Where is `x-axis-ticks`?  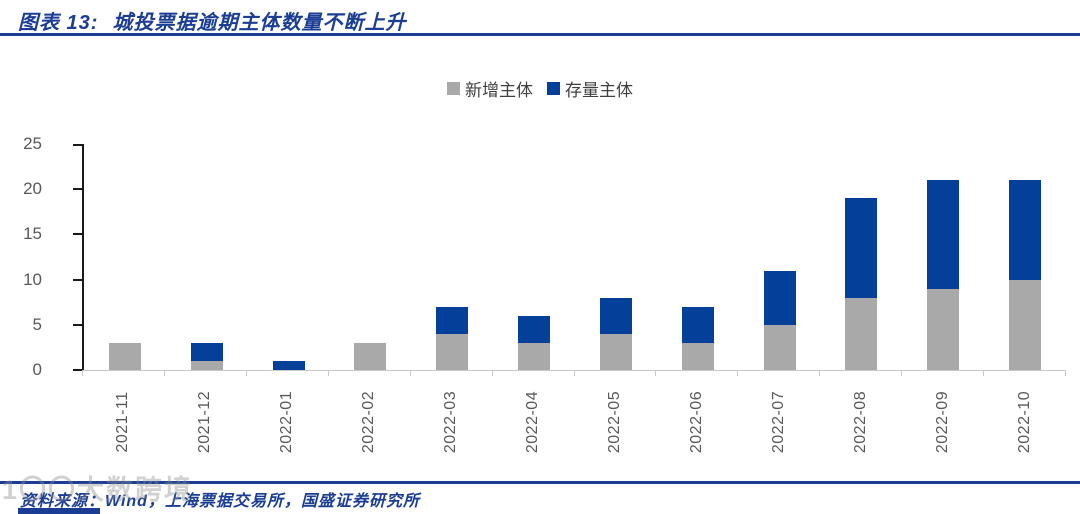 x-axis-ticks is located at coordinates (574, 373).